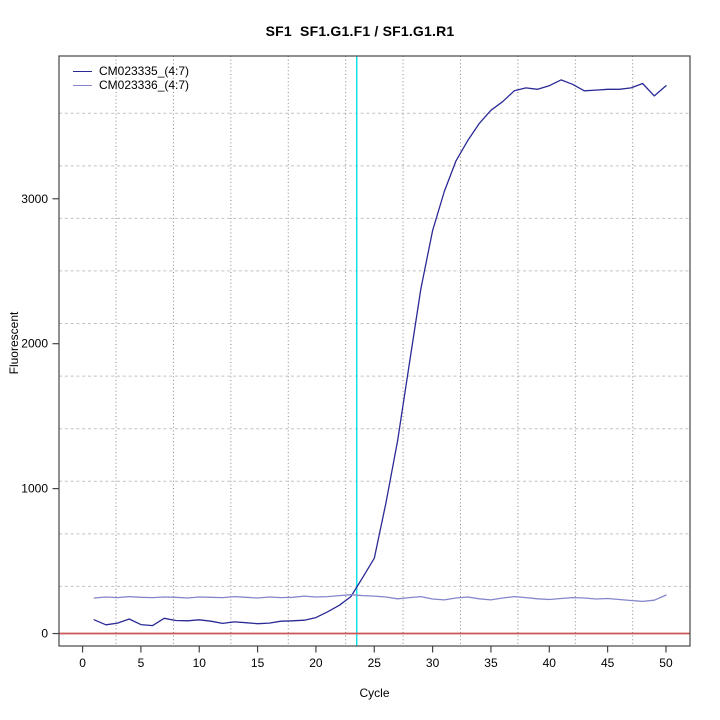  What do you see at coordinates (44, 634) in the screenshot?
I see `y-tick-label: 0` at bounding box center [44, 634].